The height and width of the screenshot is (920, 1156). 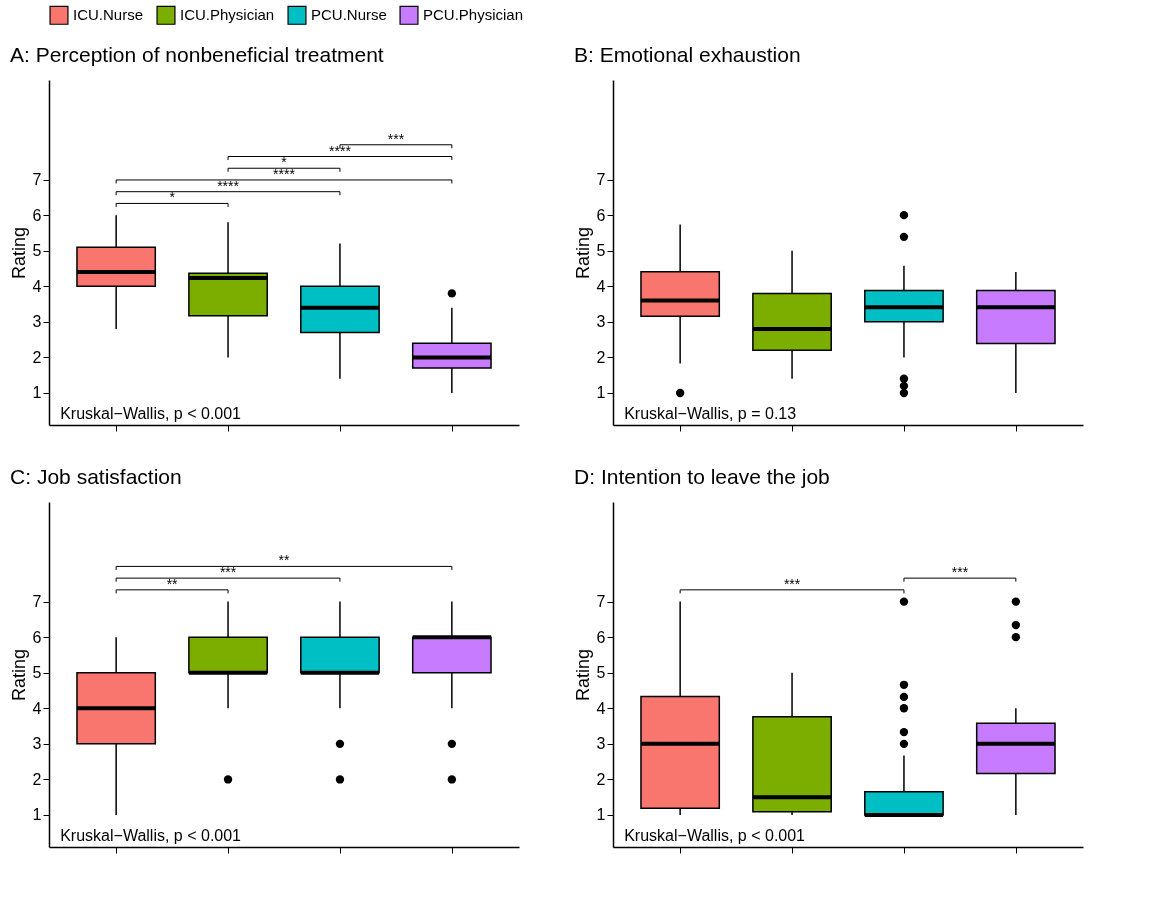 What do you see at coordinates (108, 15) in the screenshot?
I see `legend-label: ICU.Nurse` at bounding box center [108, 15].